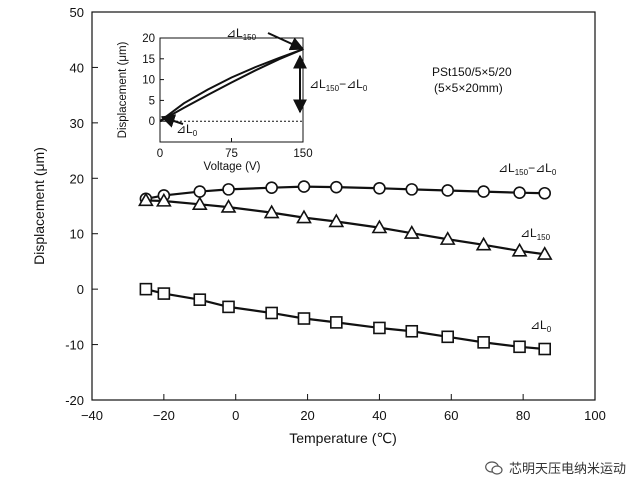 The height and width of the screenshot is (491, 640). What do you see at coordinates (152, 101) in the screenshot?
I see `inset-y-tick-label: 5` at bounding box center [152, 101].